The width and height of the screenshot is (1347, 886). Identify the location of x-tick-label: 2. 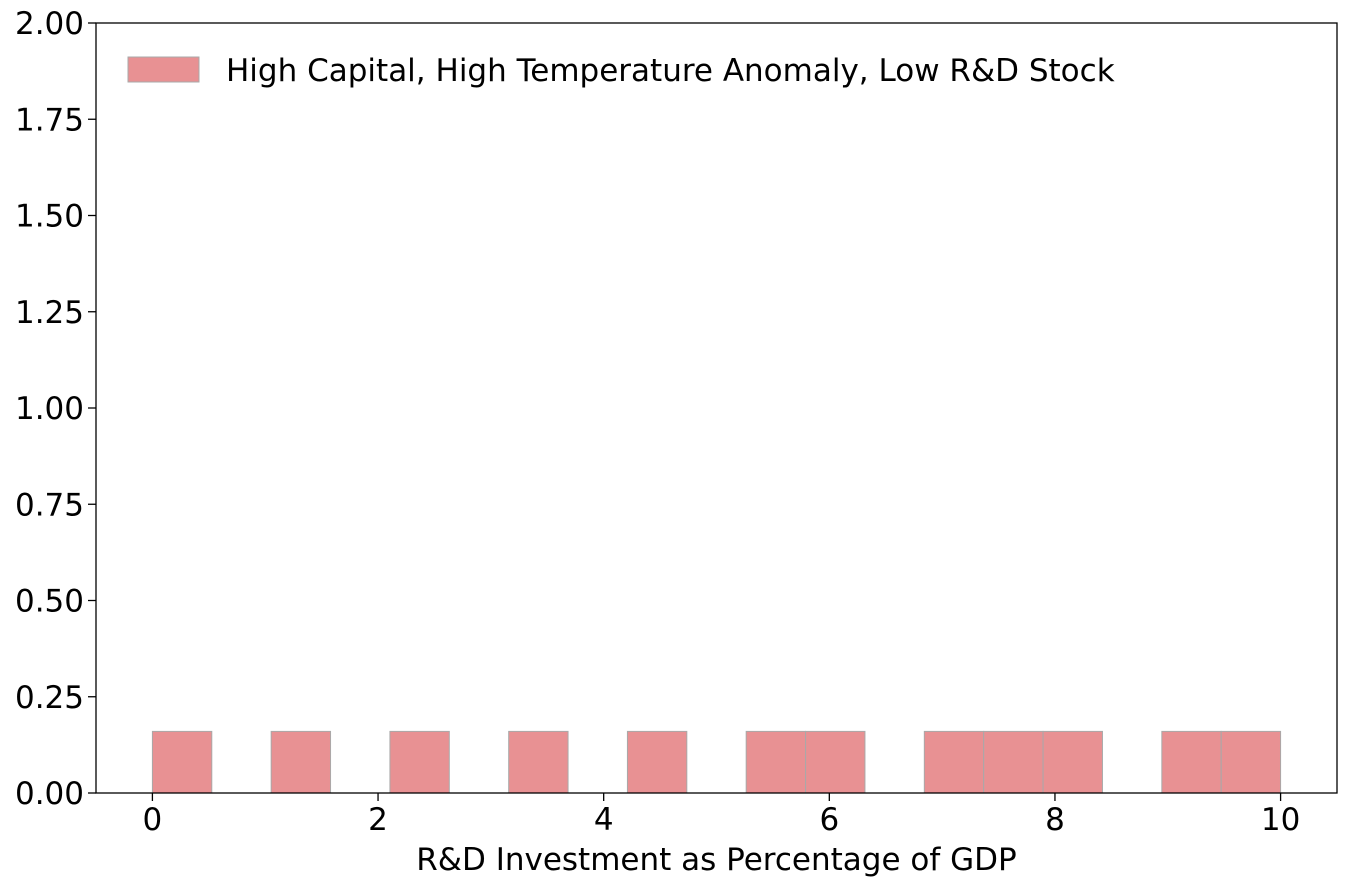
(378, 820).